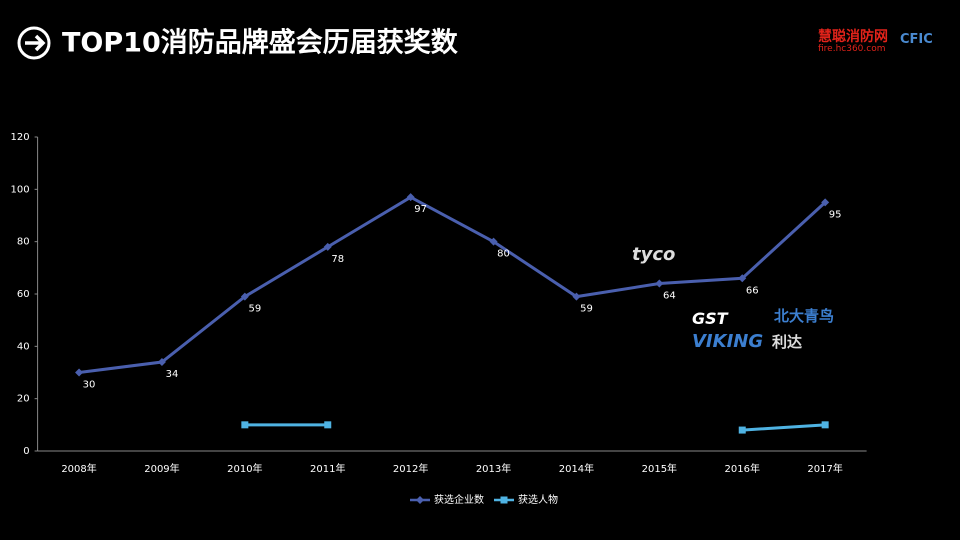 The width and height of the screenshot is (960, 540). What do you see at coordinates (804, 316) in the screenshot?
I see `logo: 北大青鸟` at bounding box center [804, 316].